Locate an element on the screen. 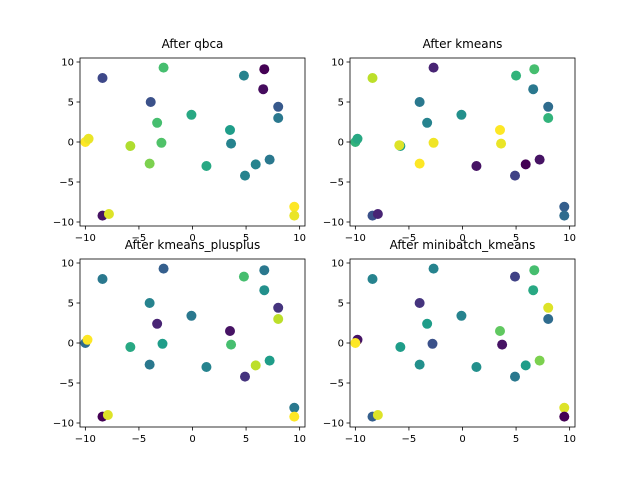 This screenshot has height=480, width=640. chart-title: After minibatch_kmeans is located at coordinates (463, 245).